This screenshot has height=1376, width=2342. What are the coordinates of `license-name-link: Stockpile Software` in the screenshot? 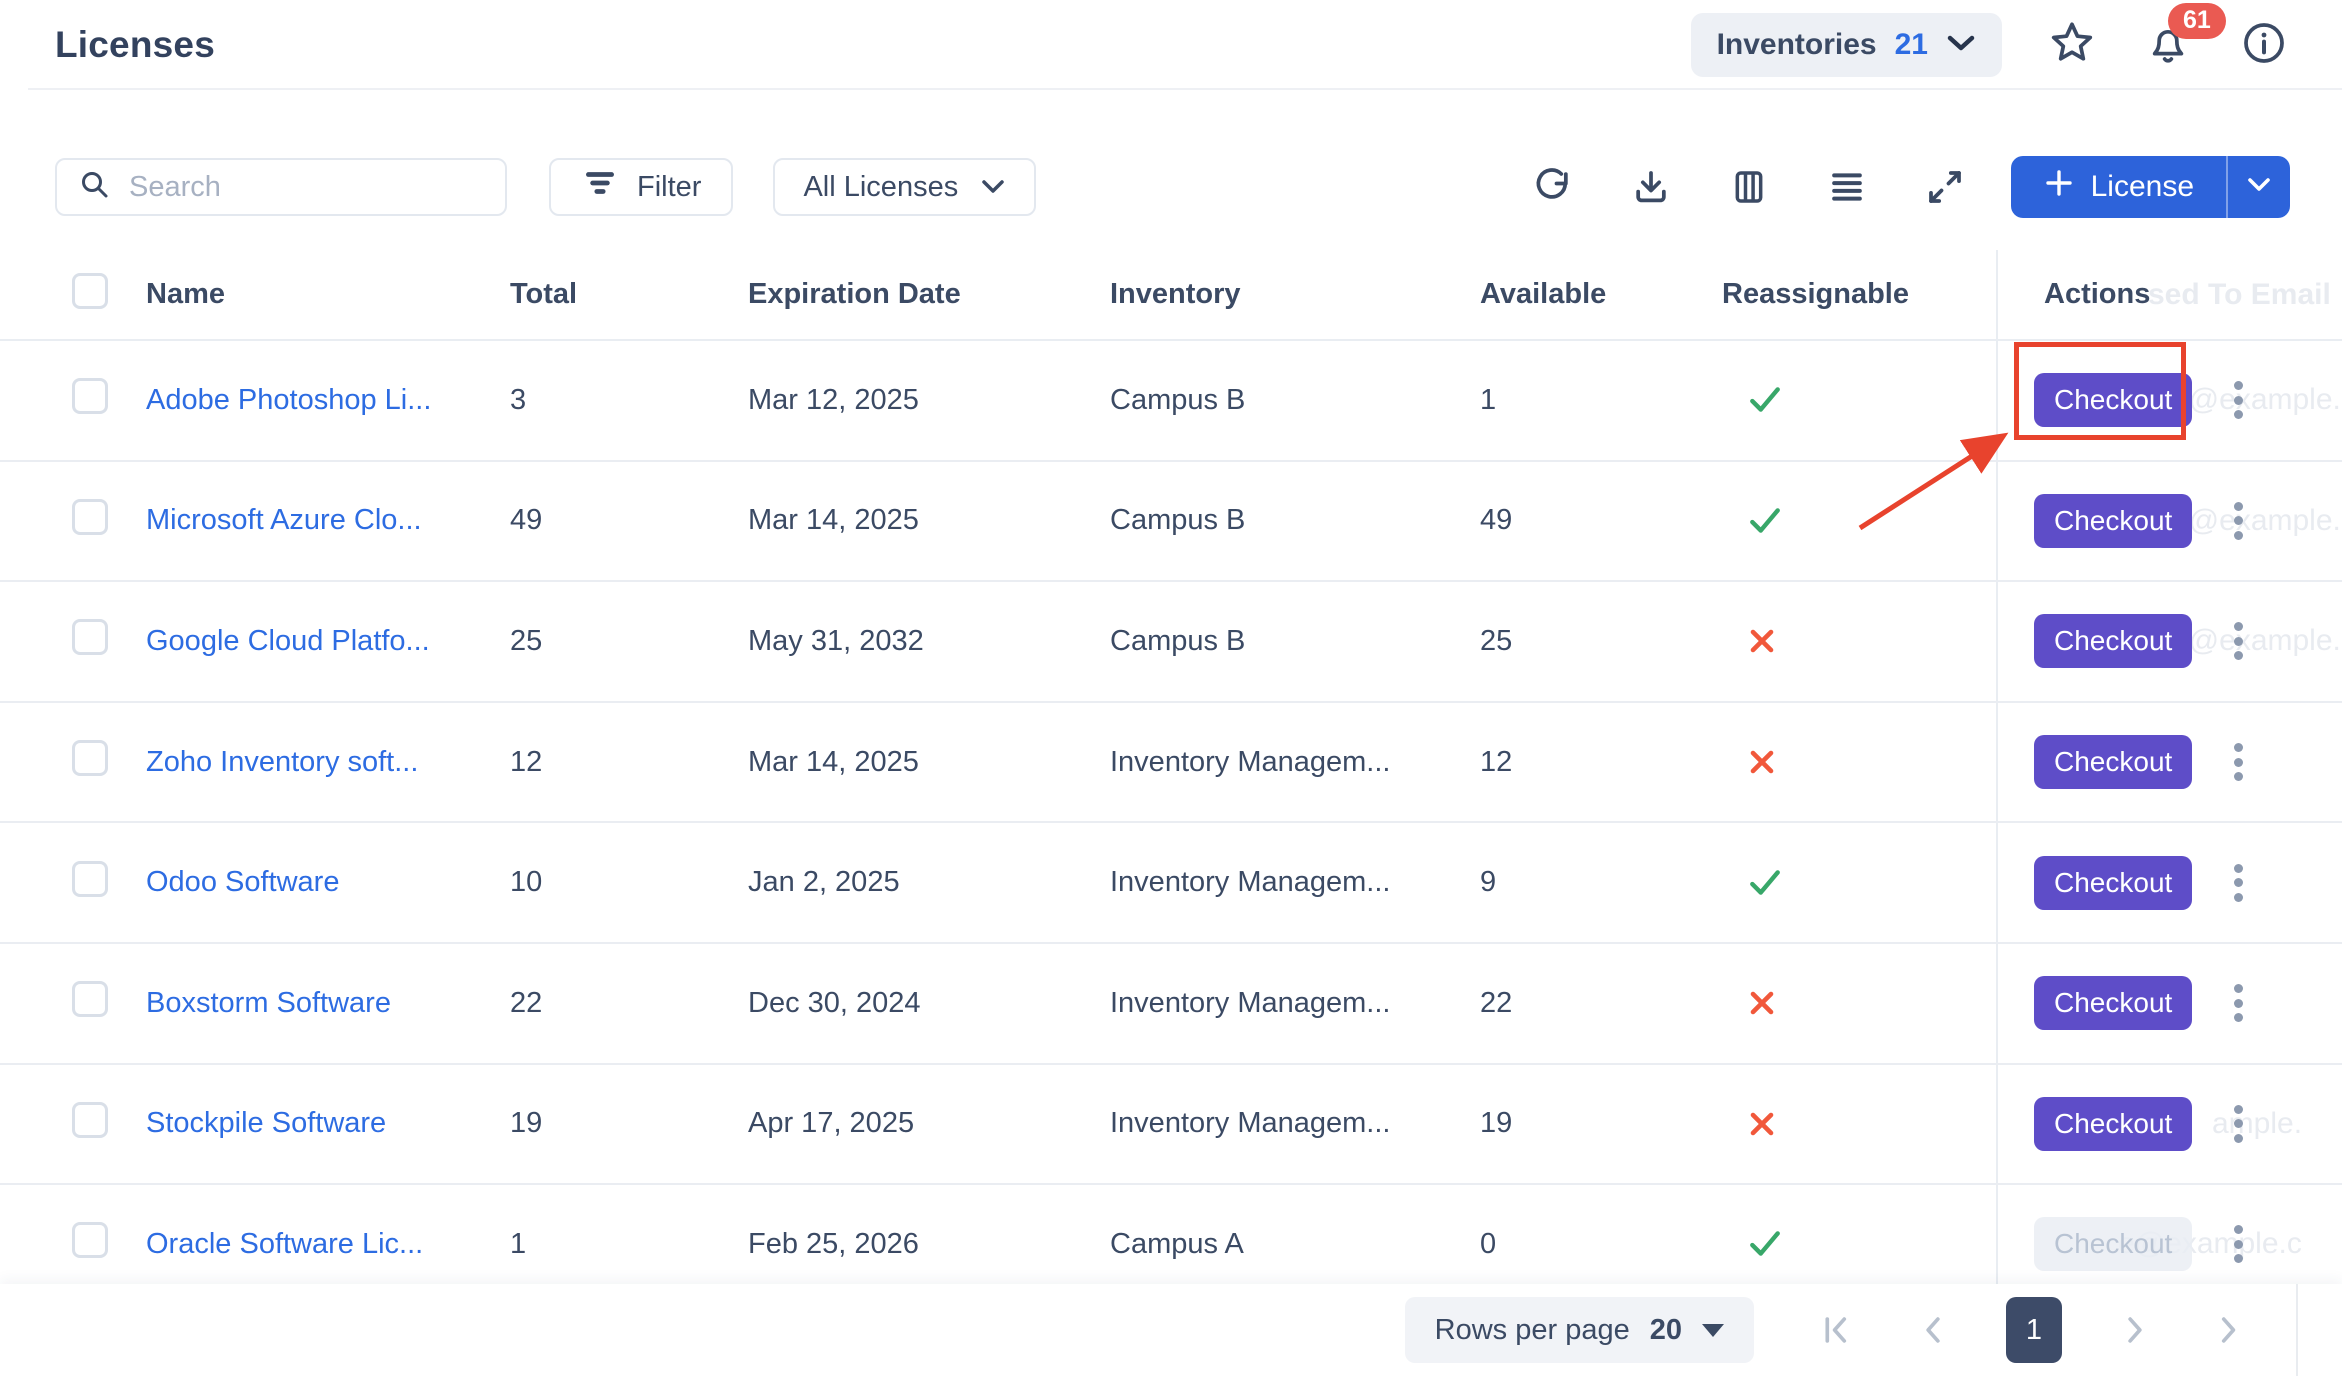 It's located at (266, 1123).